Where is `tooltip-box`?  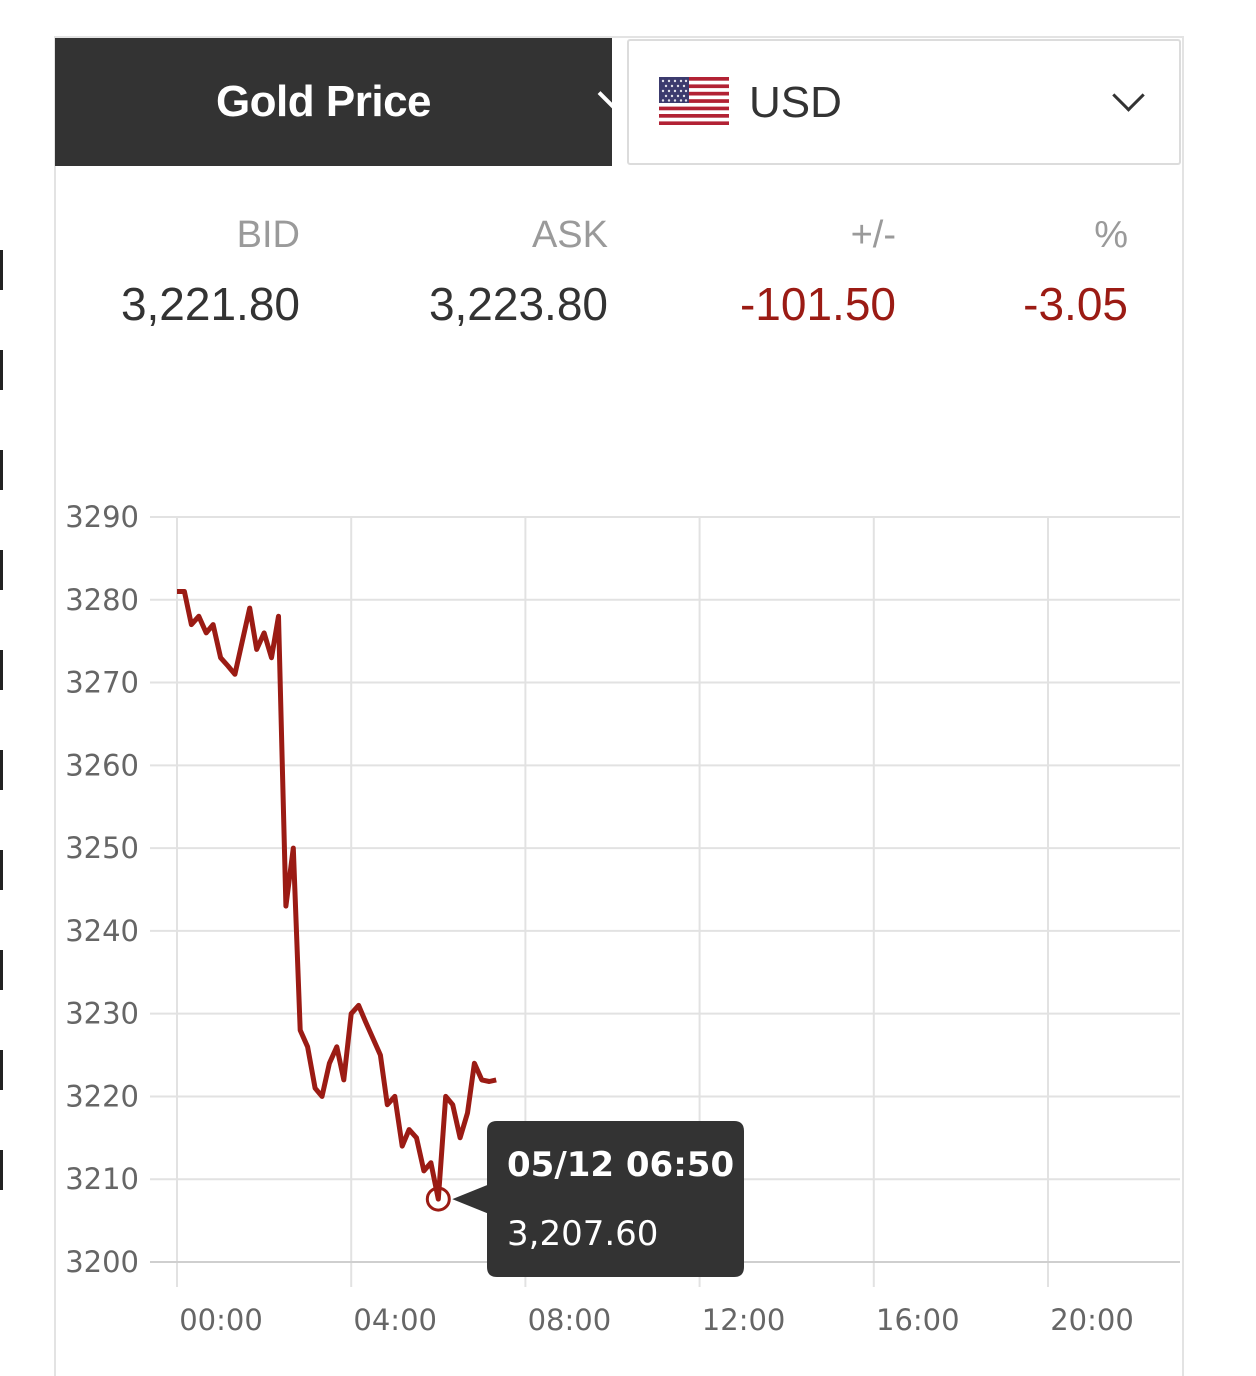
tooltip-box is located at coordinates (598, 1199).